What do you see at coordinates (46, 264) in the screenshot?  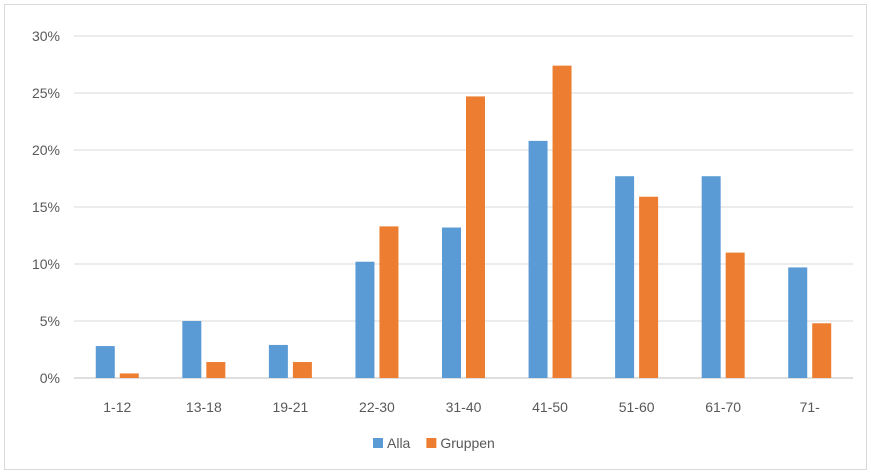 I see `y-tick-label: 10%` at bounding box center [46, 264].